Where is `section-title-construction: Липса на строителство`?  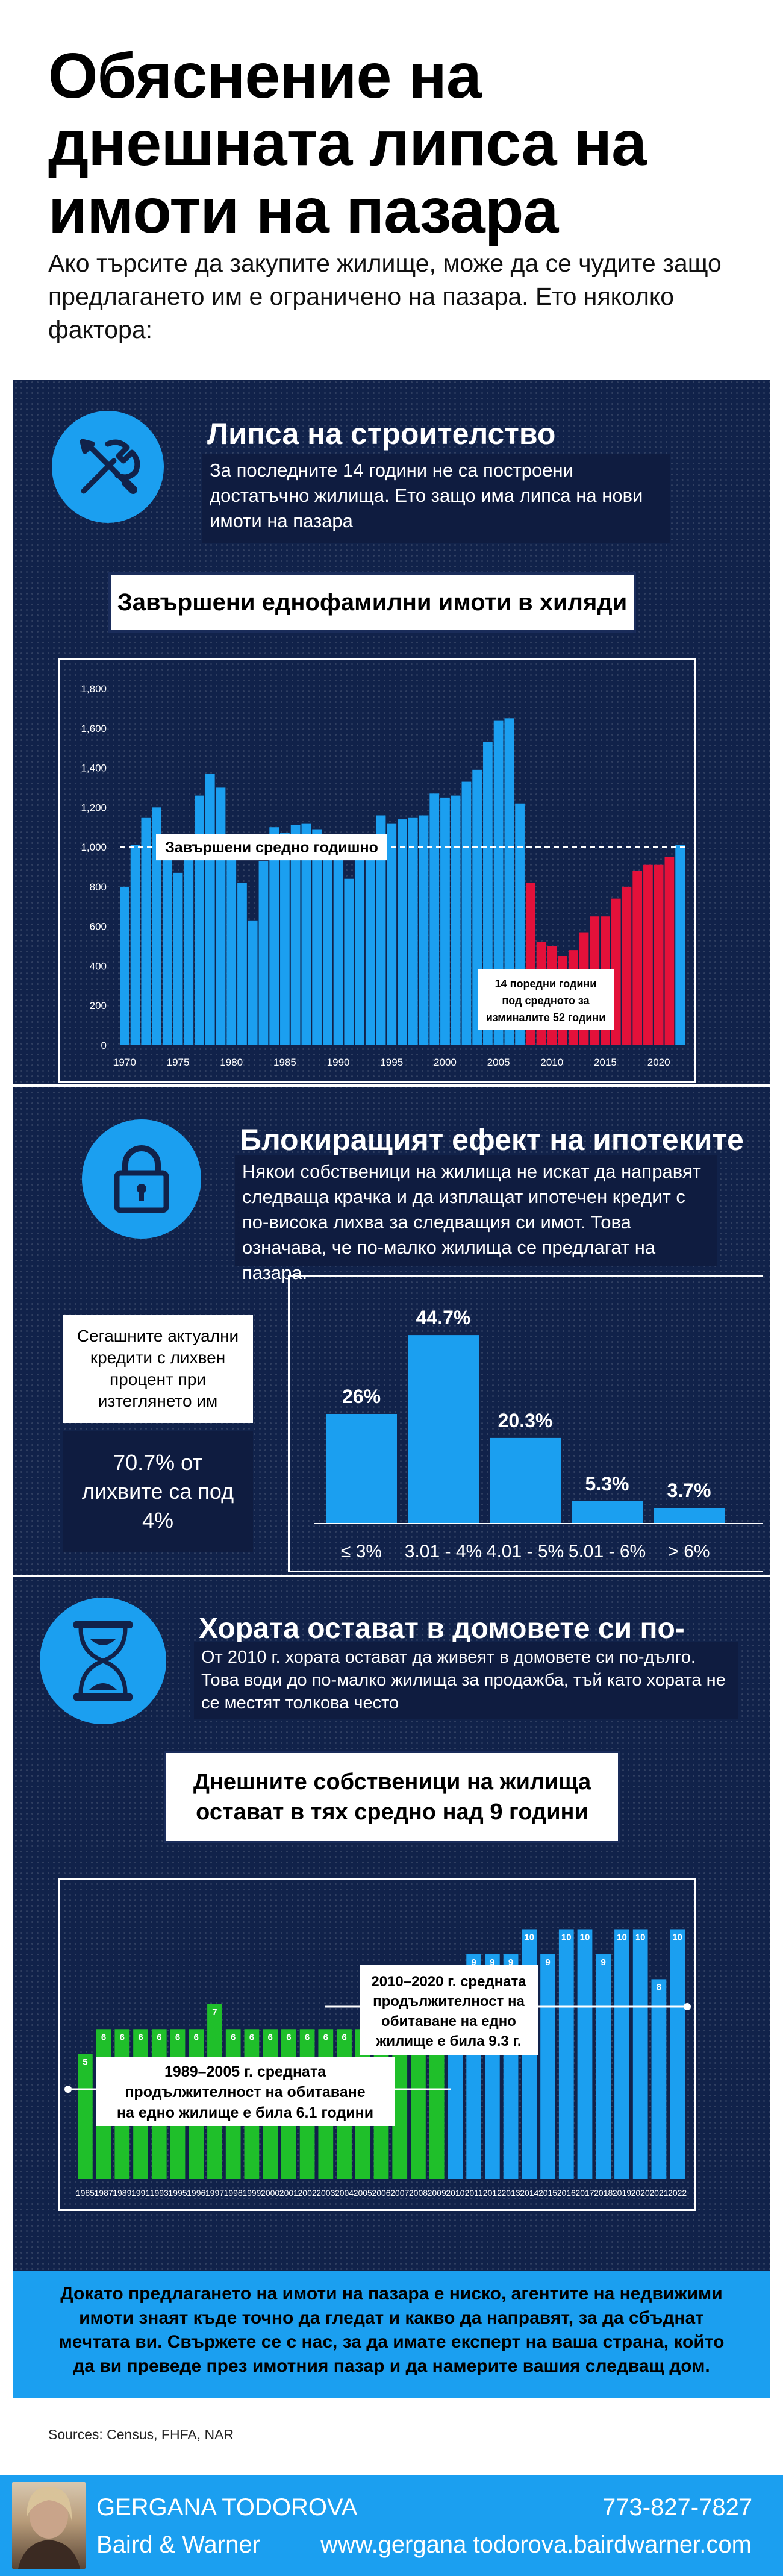
section-title-construction: Липса на строителство is located at coordinates (381, 434).